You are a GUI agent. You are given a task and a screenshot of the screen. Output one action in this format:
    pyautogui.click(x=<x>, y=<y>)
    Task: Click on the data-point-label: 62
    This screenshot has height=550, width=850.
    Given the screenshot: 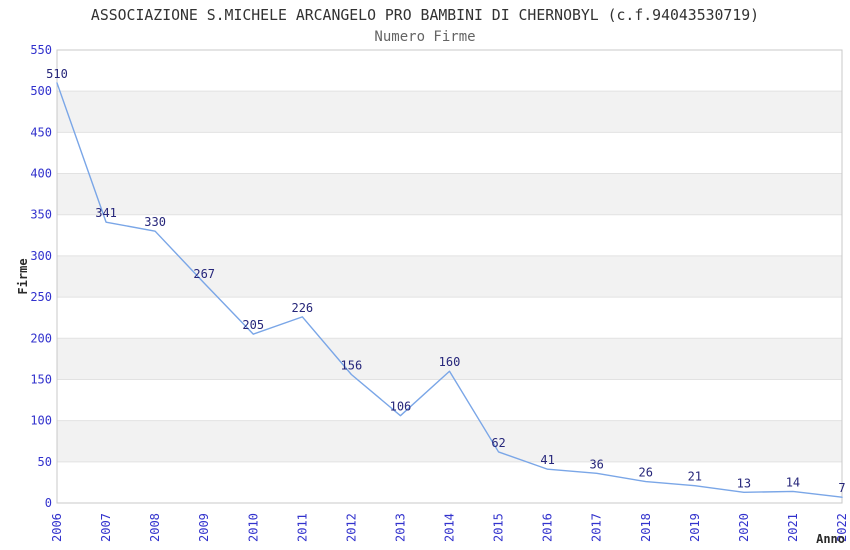 What is the action you would take?
    pyautogui.click(x=498, y=443)
    